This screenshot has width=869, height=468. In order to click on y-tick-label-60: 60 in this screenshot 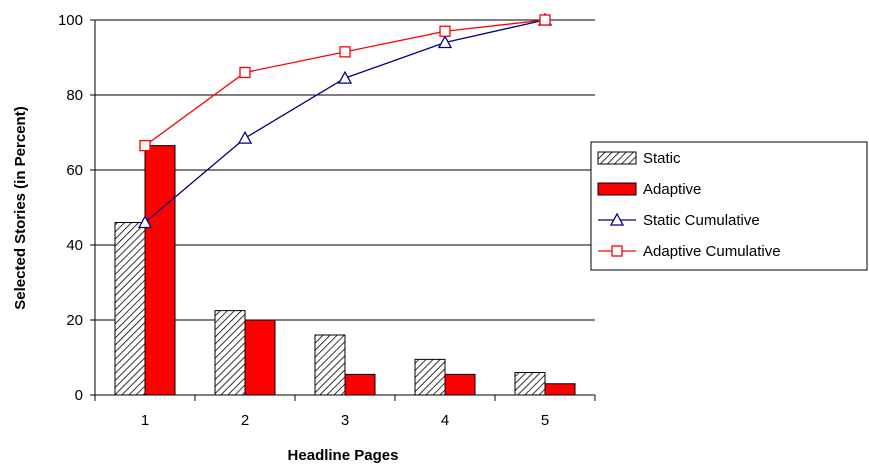, I will do `click(74, 170)`.